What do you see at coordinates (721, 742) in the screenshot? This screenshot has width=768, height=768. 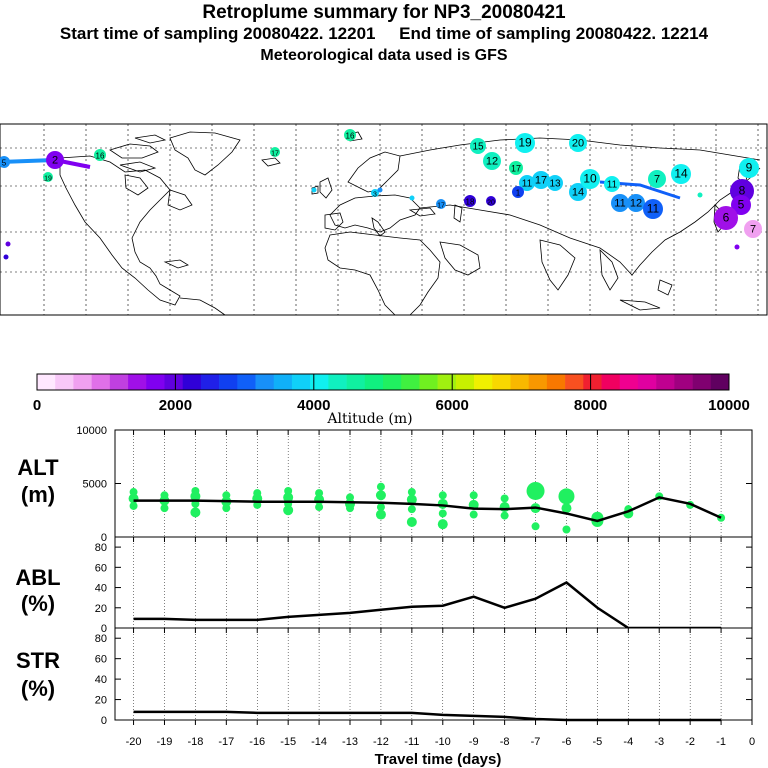 I see `x-tick-label: -1` at bounding box center [721, 742].